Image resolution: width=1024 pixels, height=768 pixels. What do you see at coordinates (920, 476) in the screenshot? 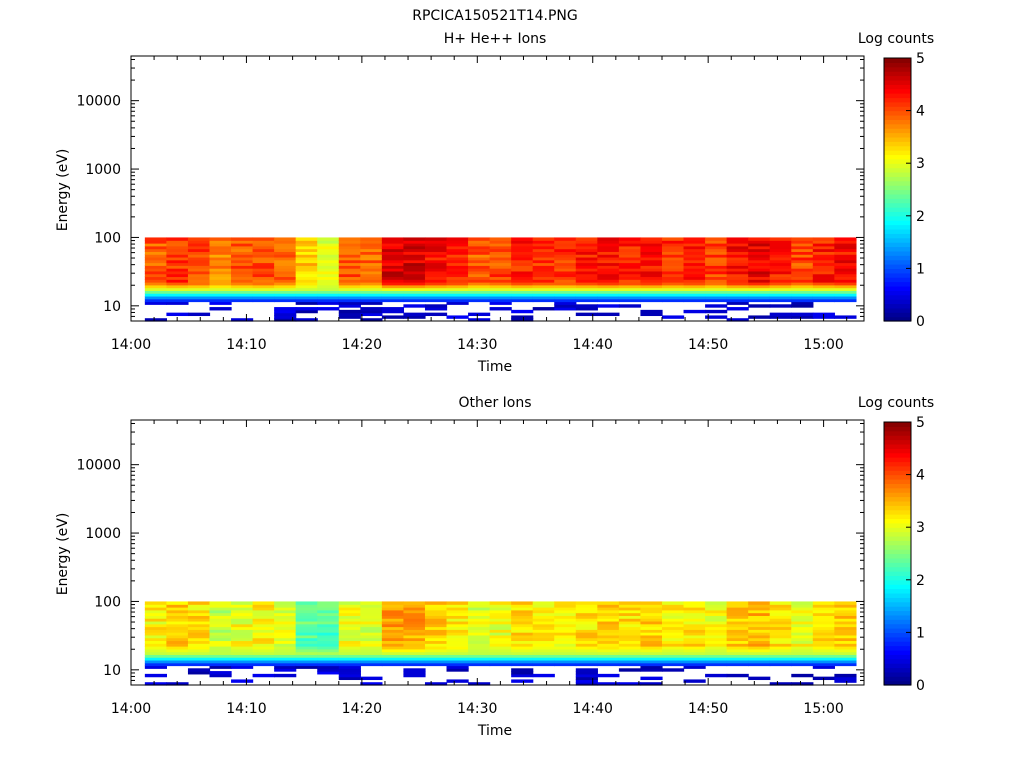
I see `colorbar-tick-label: 4` at bounding box center [920, 476].